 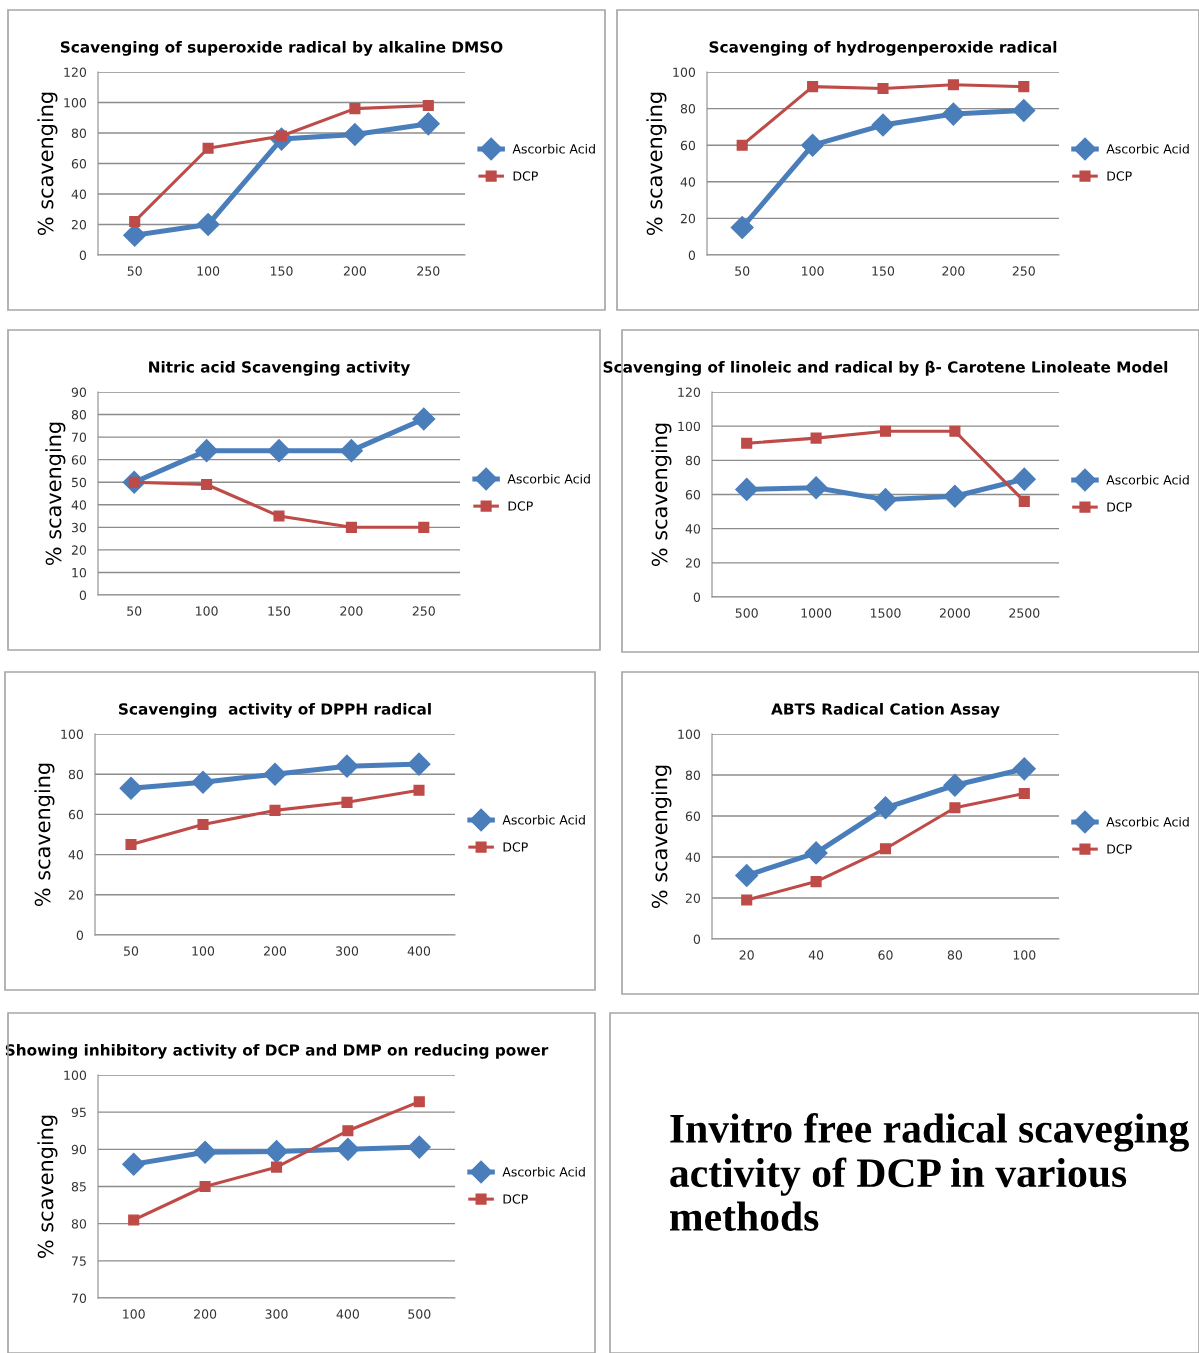 I want to click on x-tick-label: 60, so click(x=885, y=955).